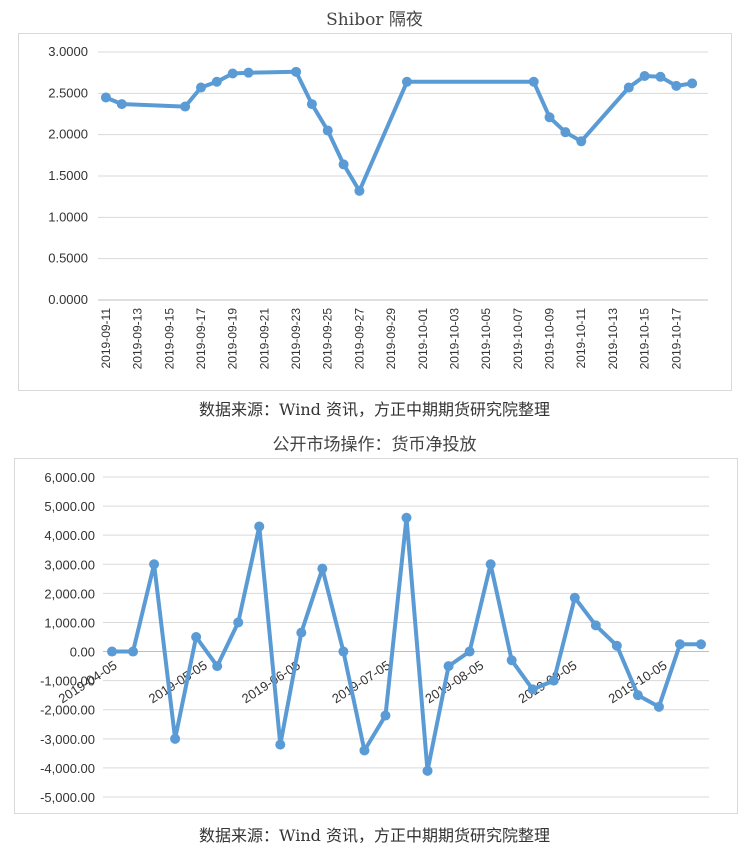 The width and height of the screenshot is (749, 852). What do you see at coordinates (69, 477) in the screenshot?
I see `y-tick-label: 6,000.00` at bounding box center [69, 477].